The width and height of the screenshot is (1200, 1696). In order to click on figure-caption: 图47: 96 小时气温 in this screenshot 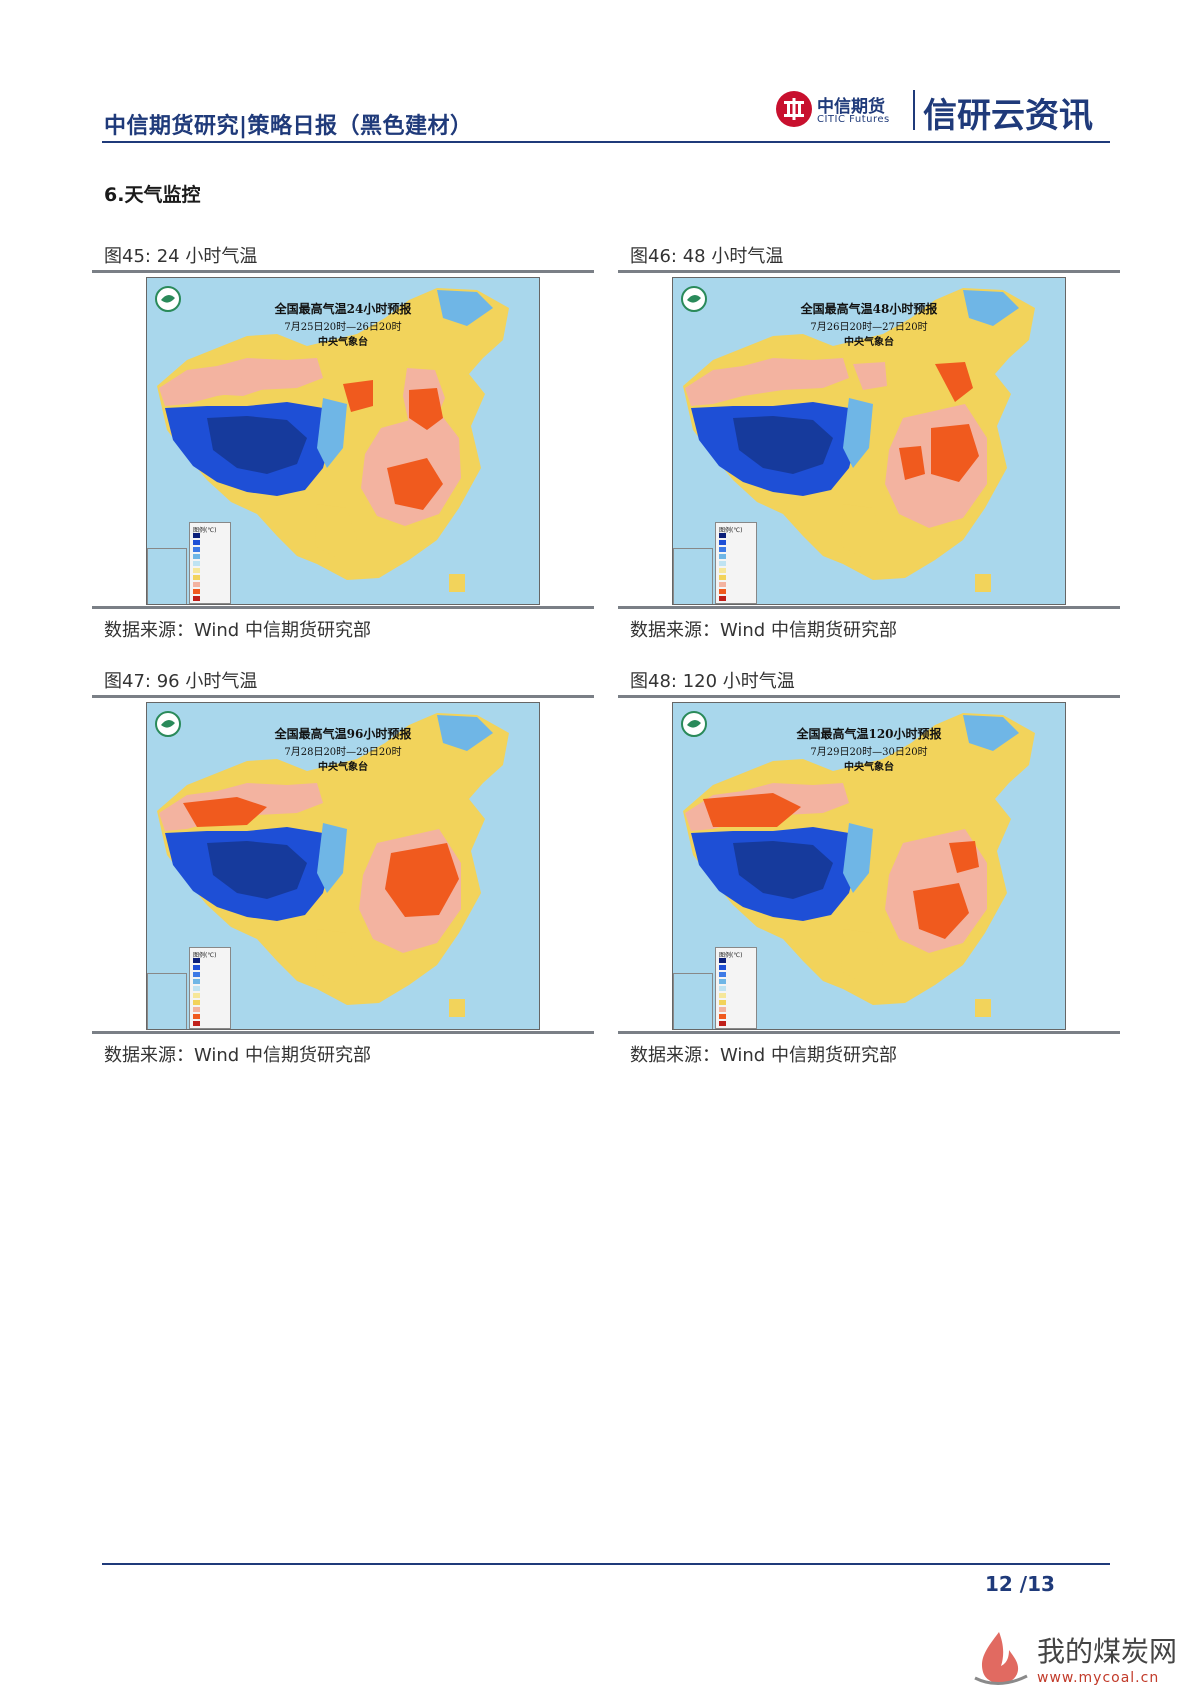, I will do `click(181, 681)`.